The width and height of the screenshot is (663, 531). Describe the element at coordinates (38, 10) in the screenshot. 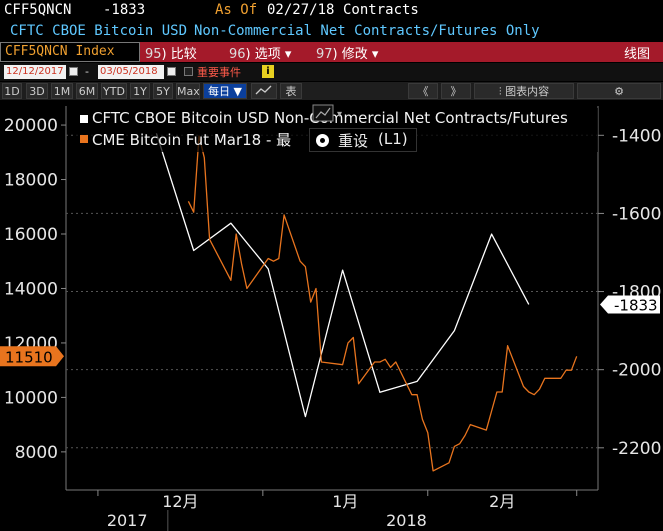

I see `ticker-label: CFF5QNCN` at that location.